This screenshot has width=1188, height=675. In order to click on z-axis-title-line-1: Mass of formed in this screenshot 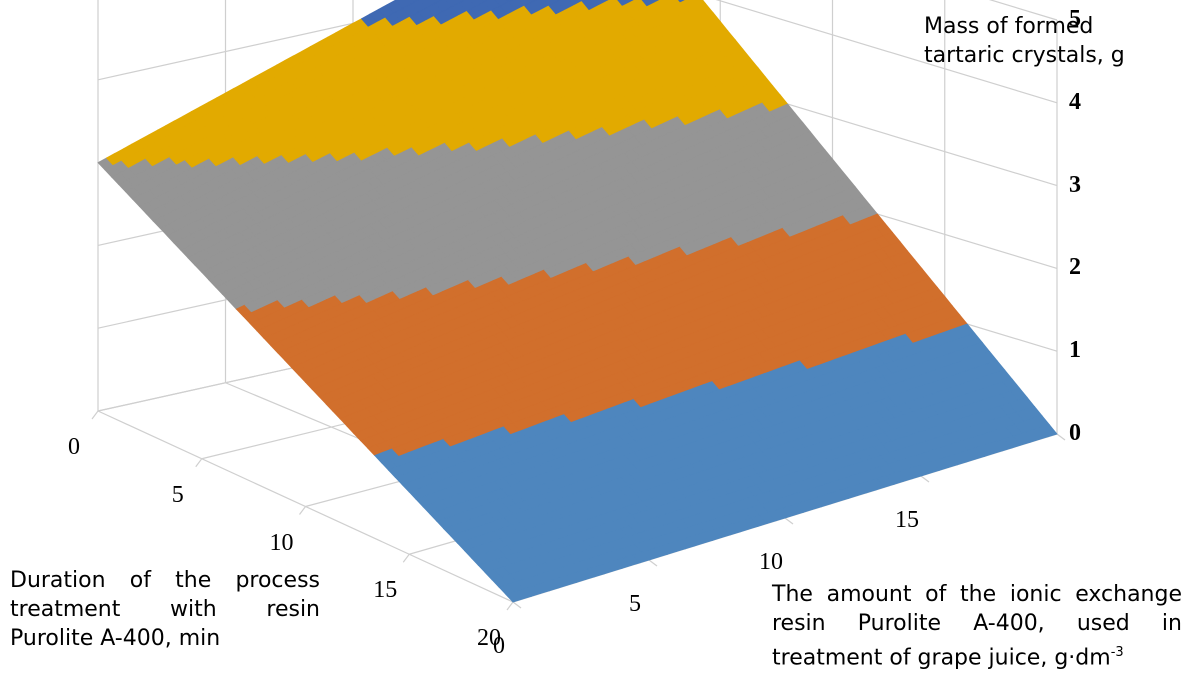, I will do `click(1054, 26)`.